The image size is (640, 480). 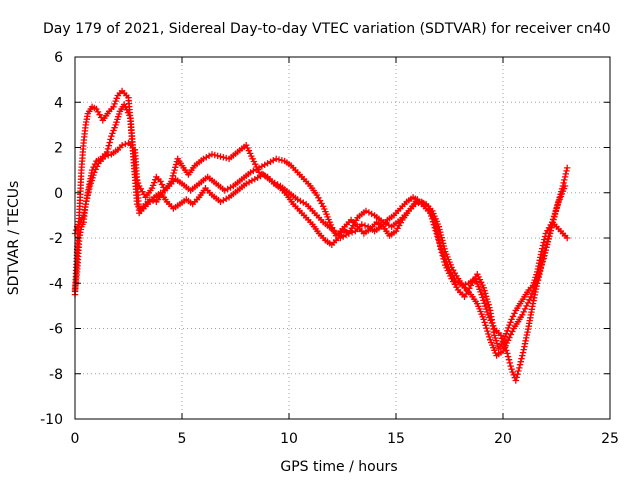 What do you see at coordinates (182, 439) in the screenshot?
I see `x-tick-label: 5` at bounding box center [182, 439].